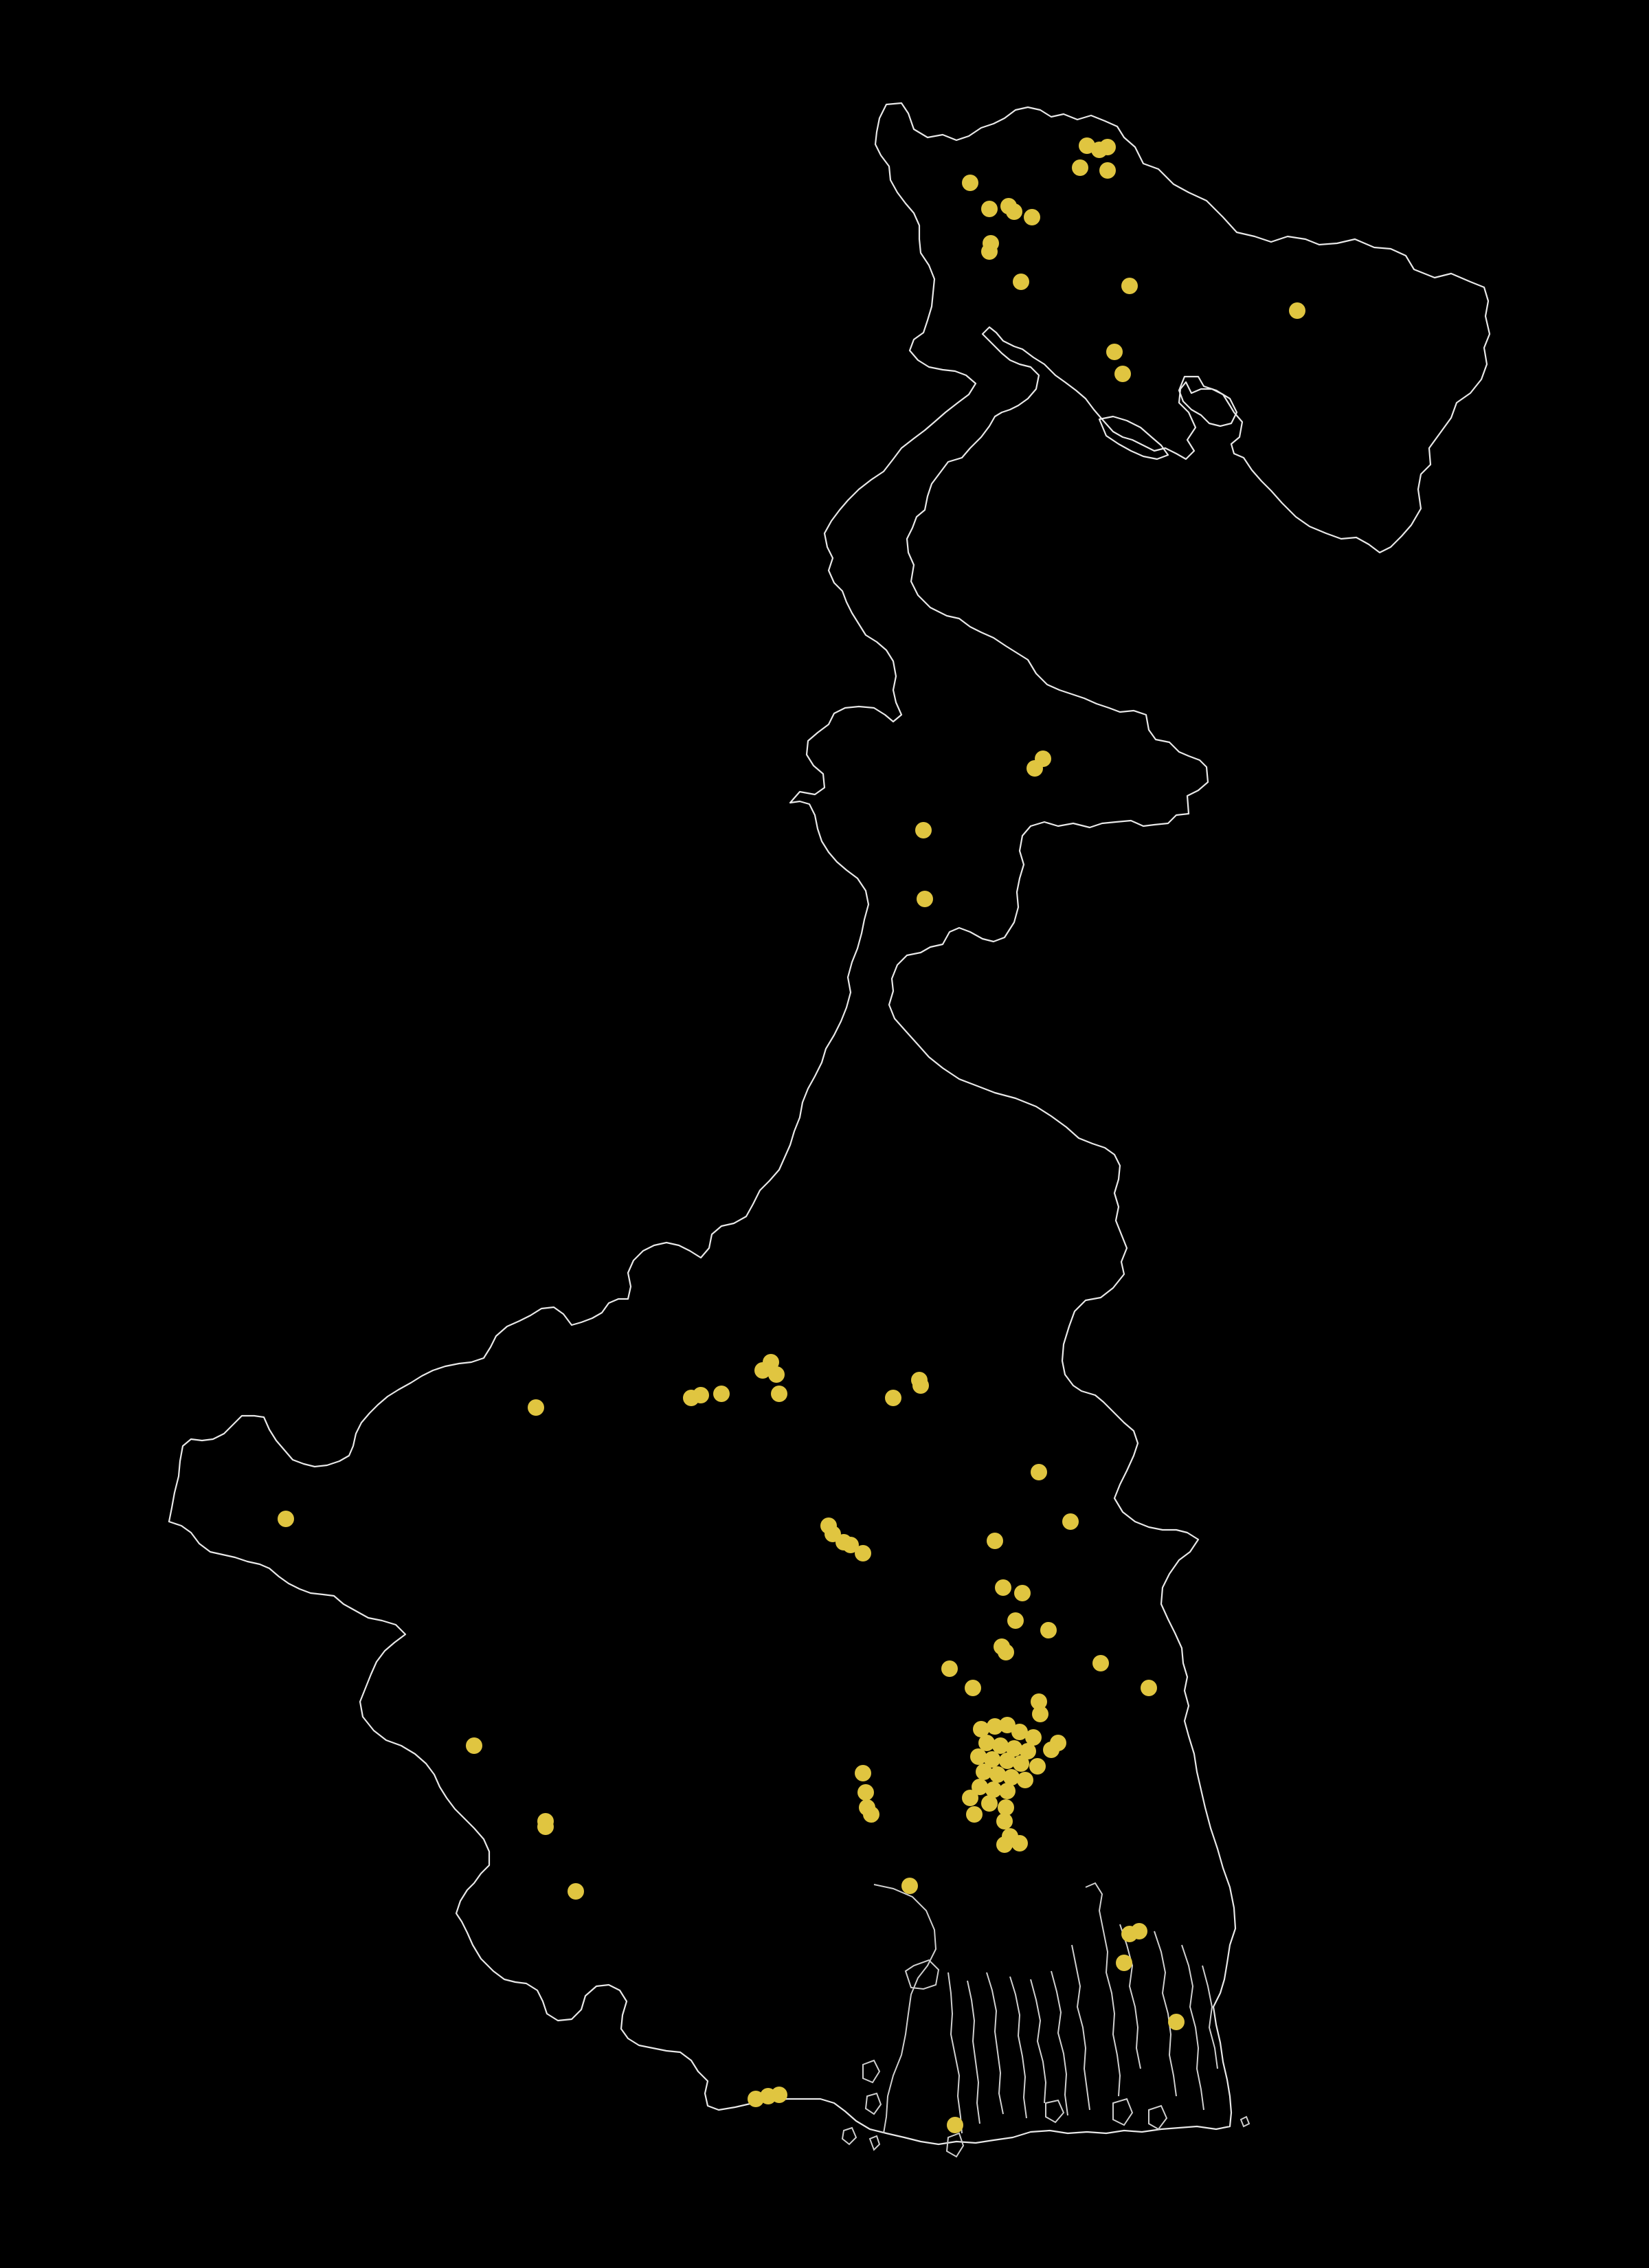  I want to click on sundarbans-delta, so click(1045, 2008).